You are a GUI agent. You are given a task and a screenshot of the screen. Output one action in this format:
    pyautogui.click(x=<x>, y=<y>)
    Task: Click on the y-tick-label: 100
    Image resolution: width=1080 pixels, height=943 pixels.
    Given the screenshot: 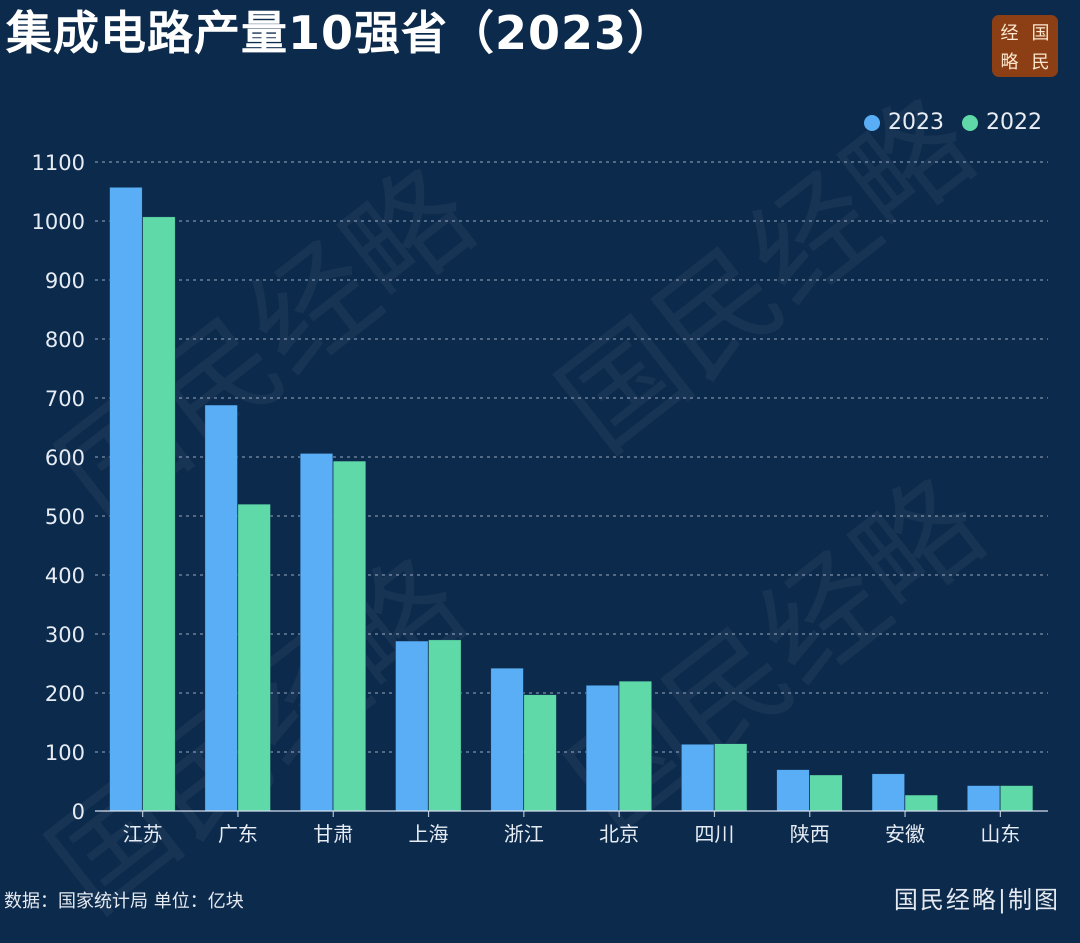 What is the action you would take?
    pyautogui.click(x=65, y=753)
    